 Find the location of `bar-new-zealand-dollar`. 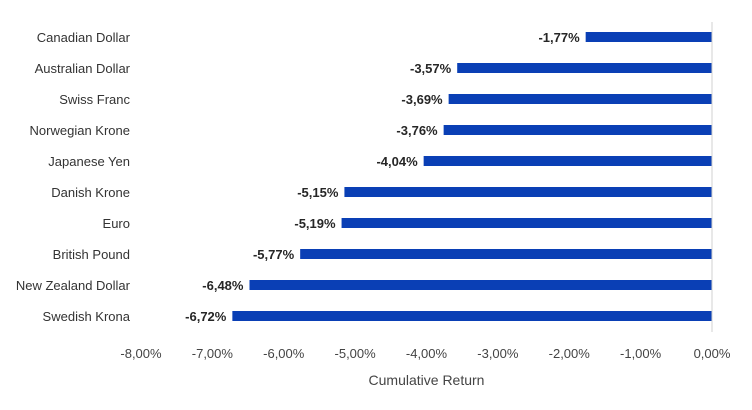

bar-new-zealand-dollar is located at coordinates (481, 285).